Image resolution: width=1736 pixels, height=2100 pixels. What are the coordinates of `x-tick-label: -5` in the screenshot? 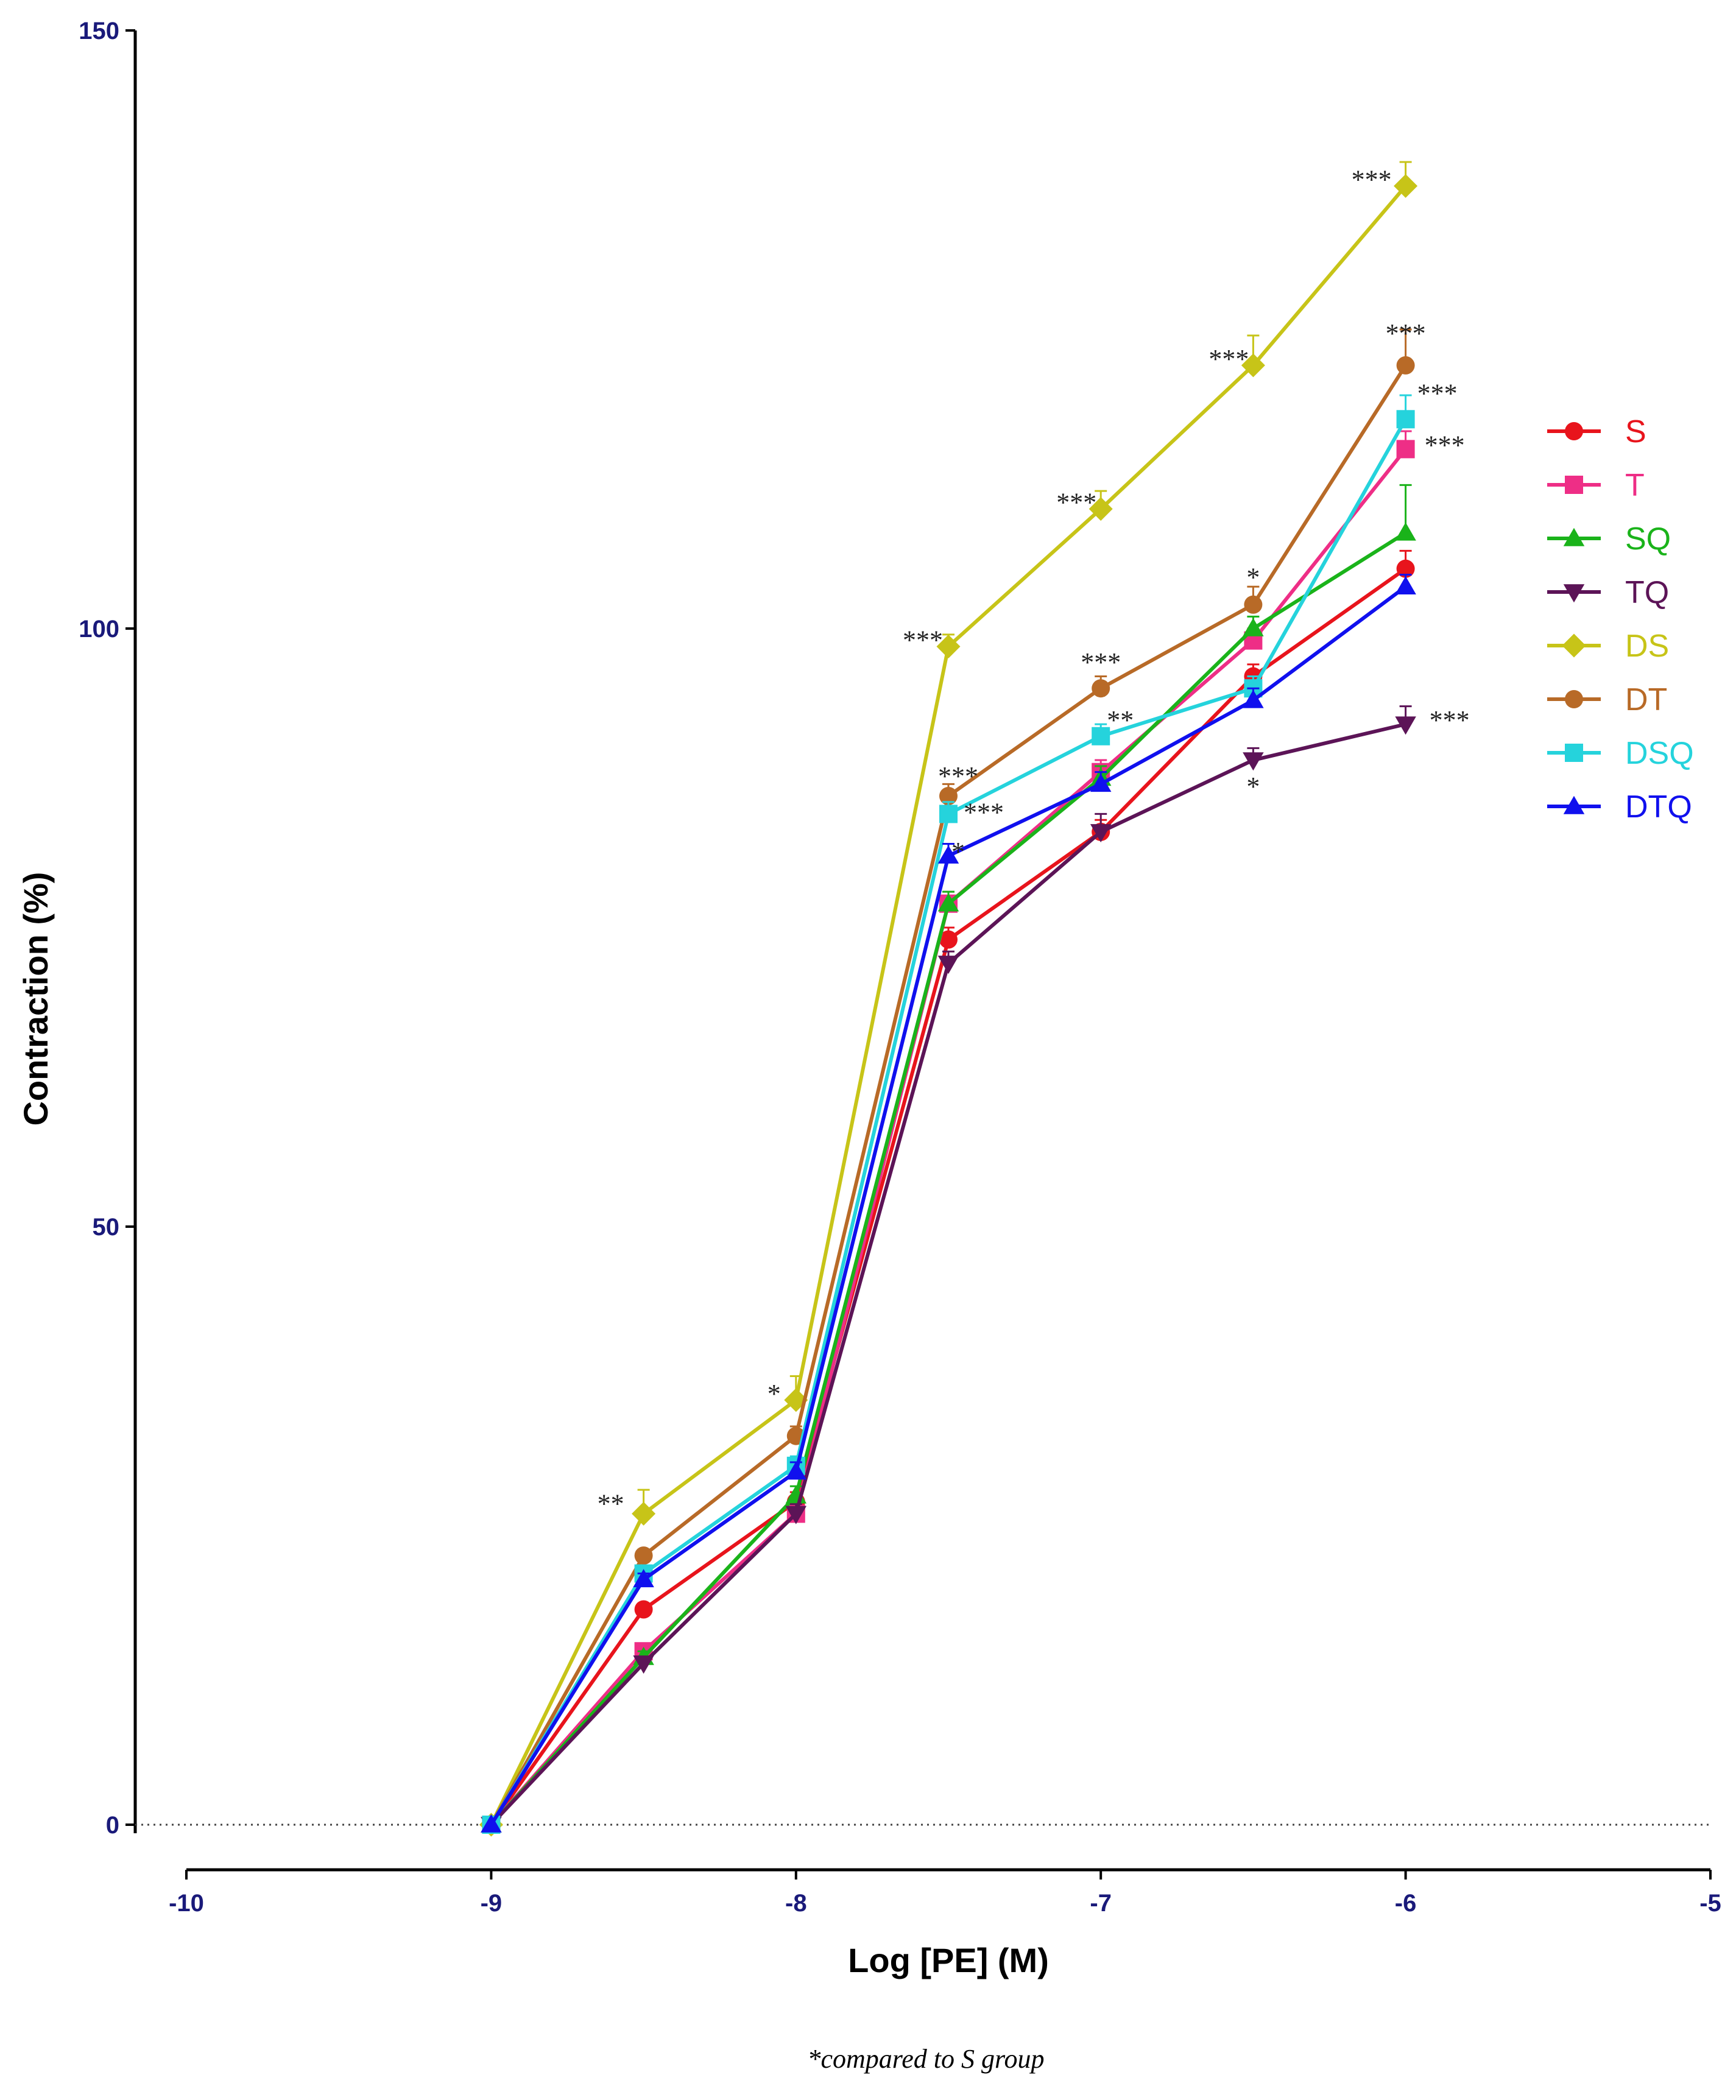 It's located at (1710, 1904).